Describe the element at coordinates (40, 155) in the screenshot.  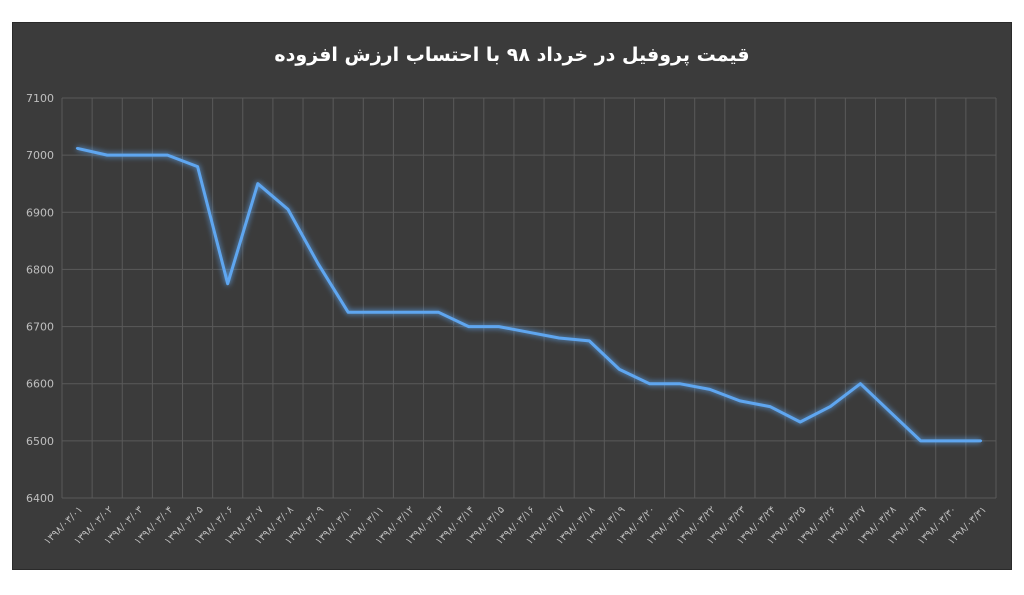
I see `y-tick-label: 7000` at that location.